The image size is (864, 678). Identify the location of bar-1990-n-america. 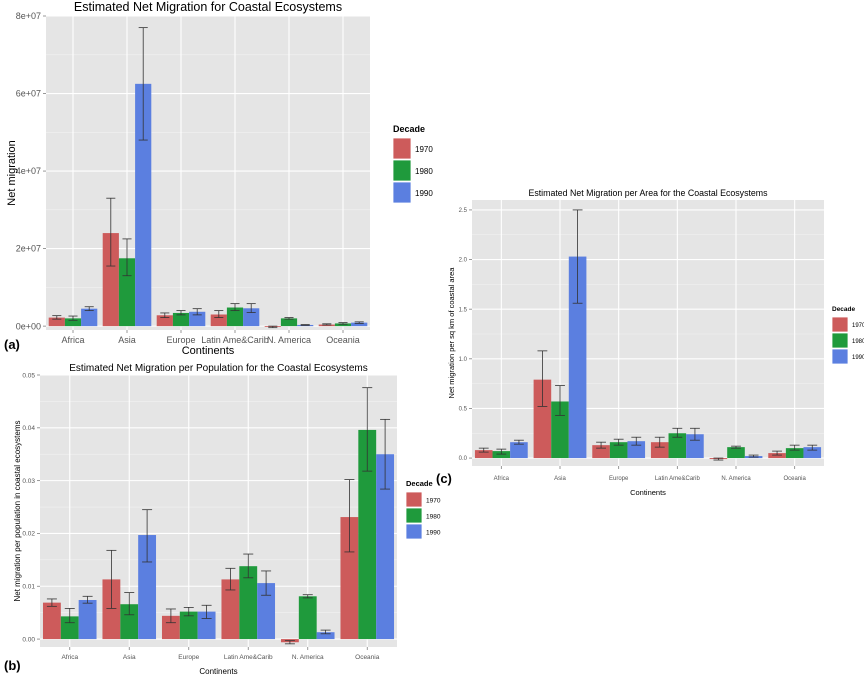
(325, 636).